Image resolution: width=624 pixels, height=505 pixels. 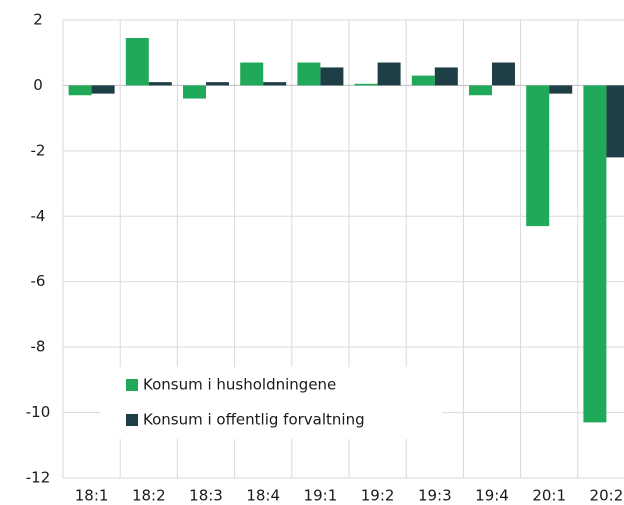 I want to click on y-tick-label: -2, so click(x=38, y=150).